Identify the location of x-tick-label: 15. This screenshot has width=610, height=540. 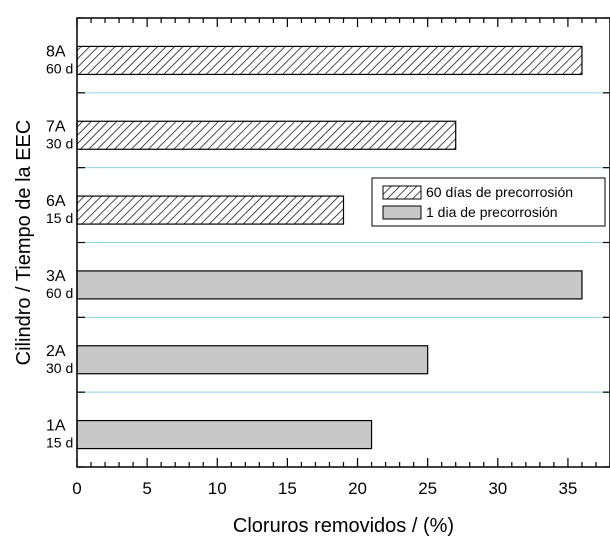
(287, 488).